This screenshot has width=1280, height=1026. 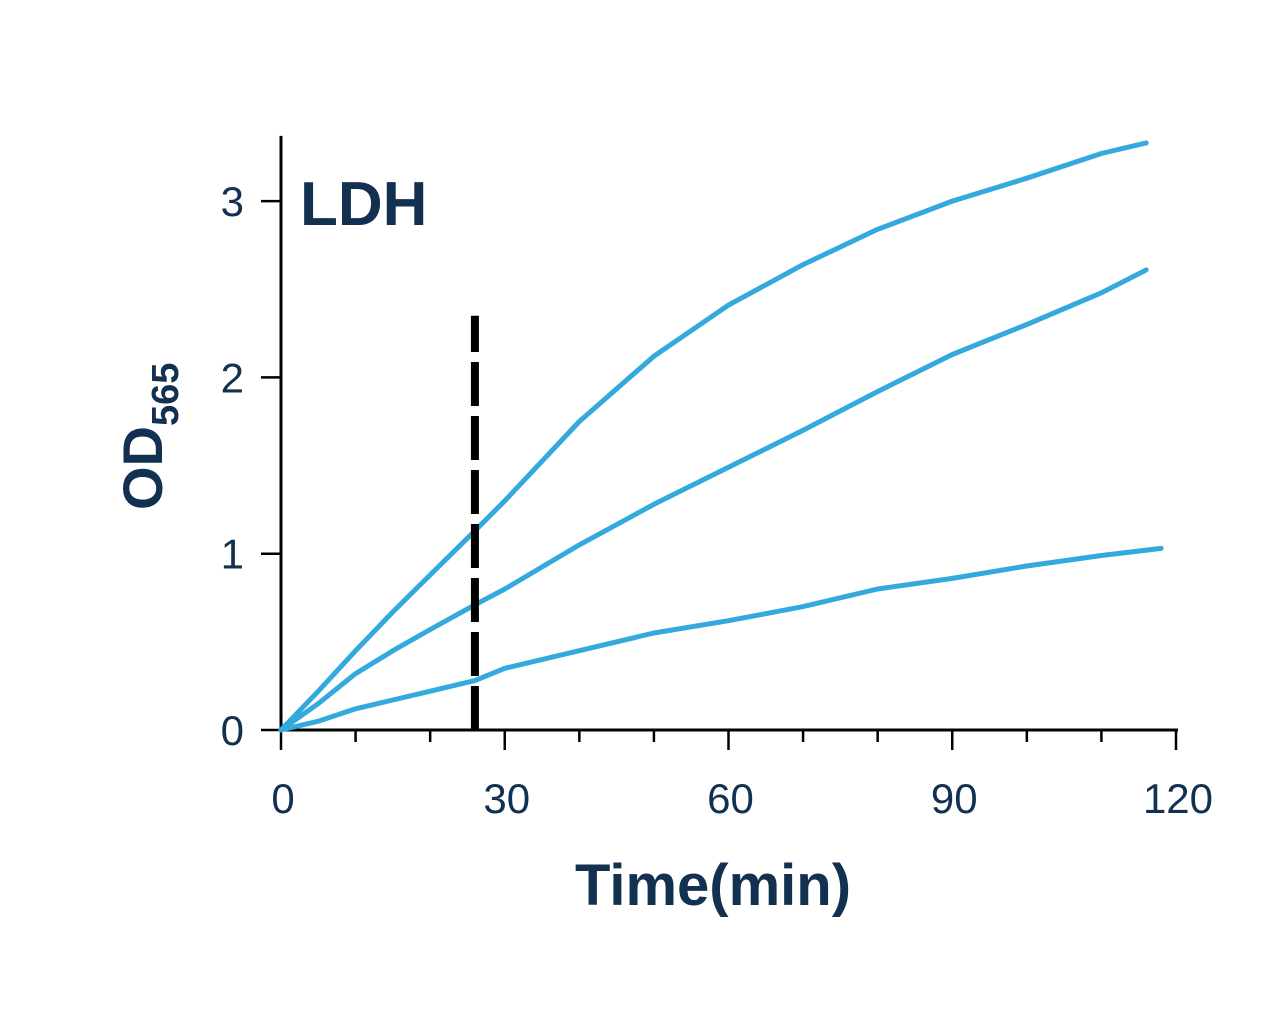 I want to click on y-tick-label: 2, so click(x=232, y=377).